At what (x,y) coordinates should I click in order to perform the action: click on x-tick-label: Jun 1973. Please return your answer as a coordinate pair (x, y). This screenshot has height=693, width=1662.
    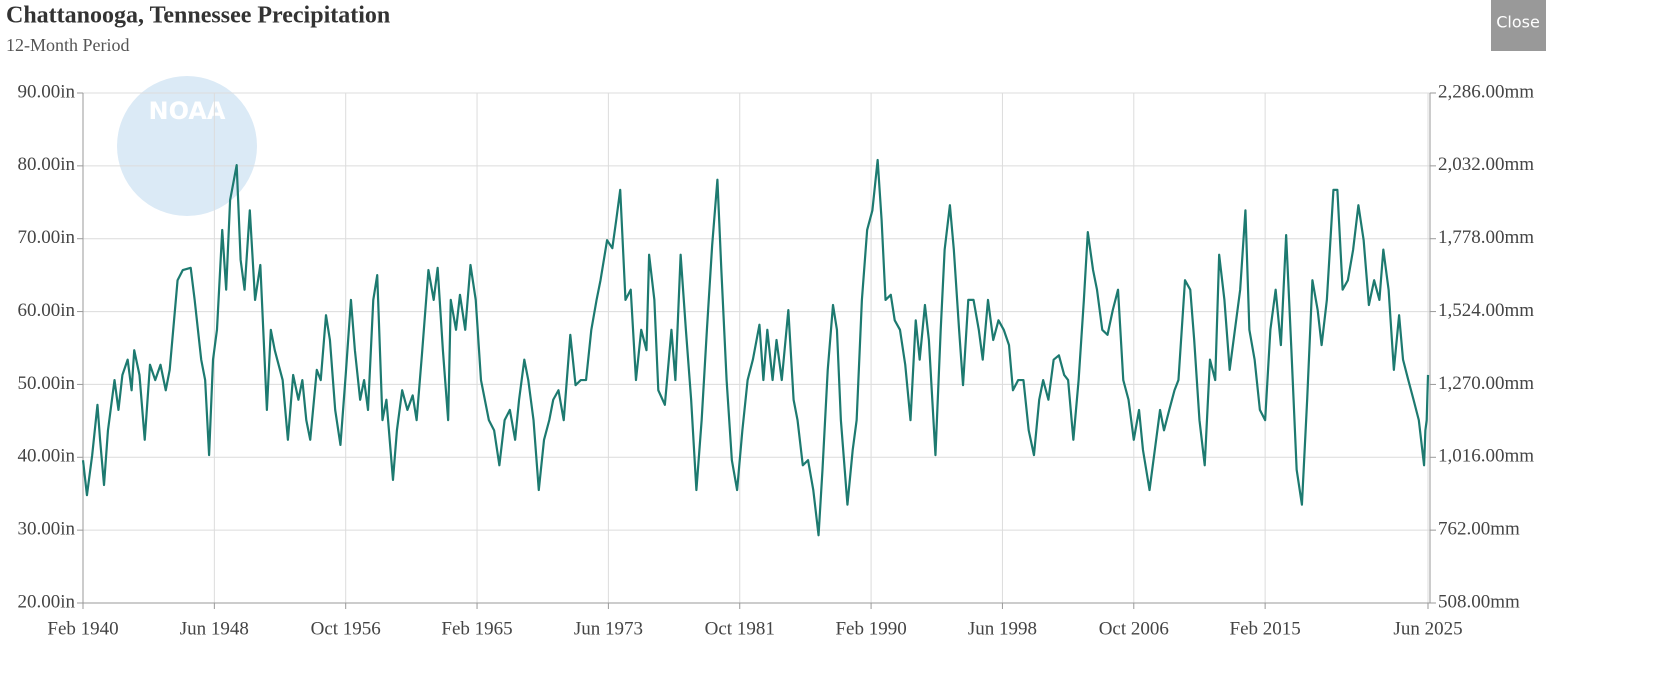
    Looking at the image, I should click on (608, 628).